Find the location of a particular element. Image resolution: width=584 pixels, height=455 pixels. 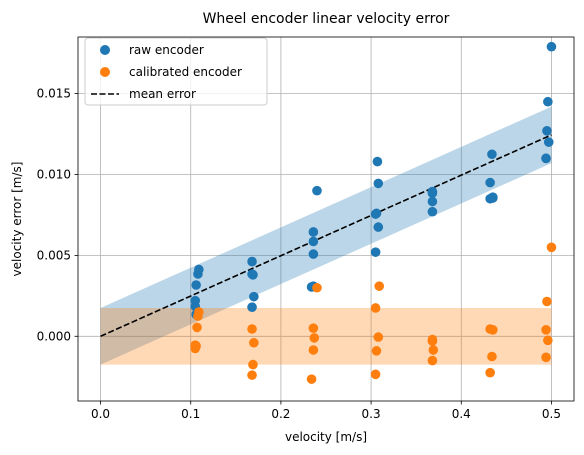

y-tick-label: 0.010 is located at coordinates (54, 175).